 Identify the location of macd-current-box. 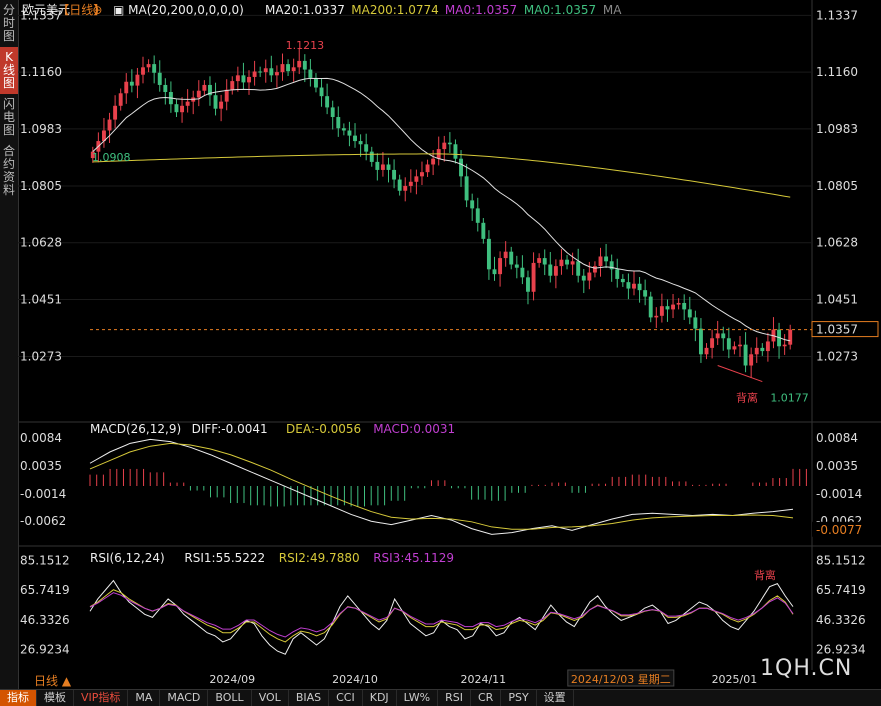
(845, 529).